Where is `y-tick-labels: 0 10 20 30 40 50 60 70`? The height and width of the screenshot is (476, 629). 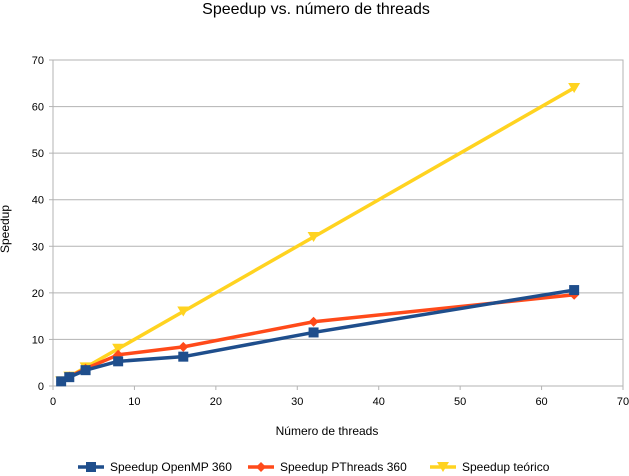
y-tick-labels: 0 10 20 30 40 50 60 70 is located at coordinates (38, 224).